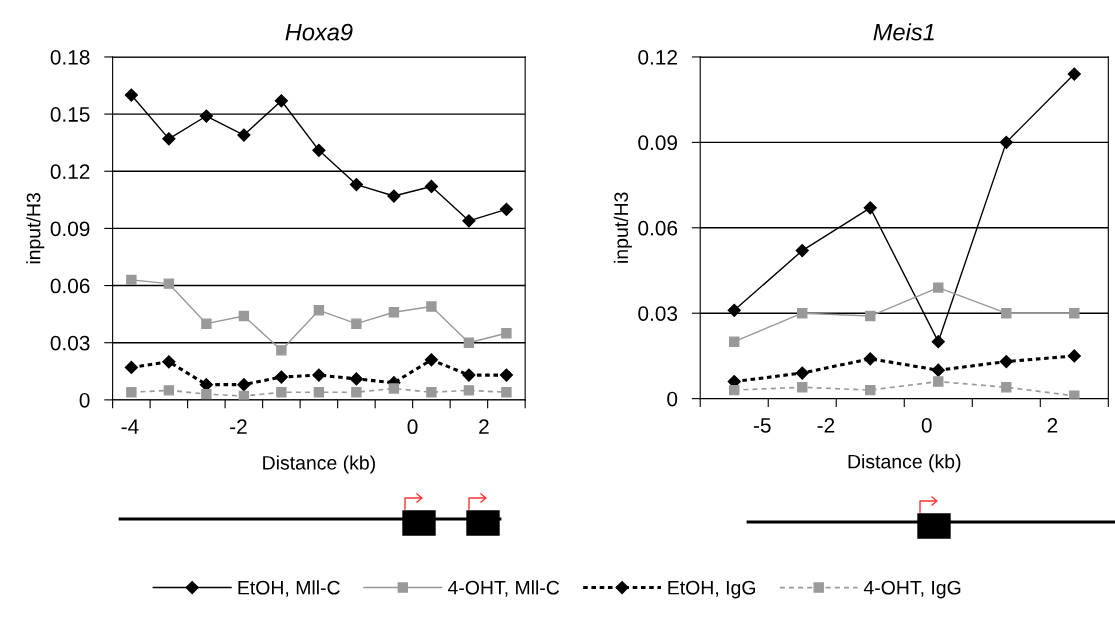 This screenshot has width=1115, height=619. Describe the element at coordinates (503, 588) in the screenshot. I see `legend-label: 4-OHT, Mll-C` at that location.